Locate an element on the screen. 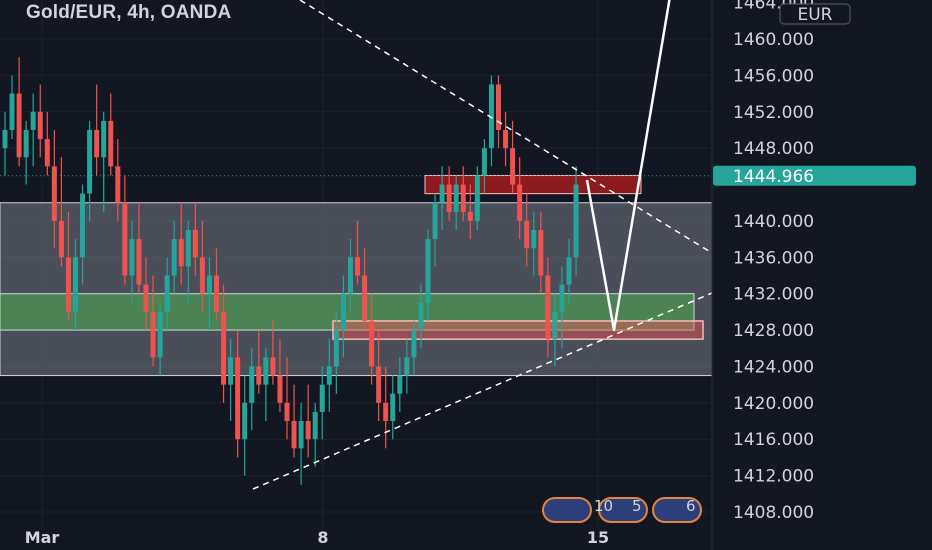  price-tick-label: 1456.000 is located at coordinates (773, 76).